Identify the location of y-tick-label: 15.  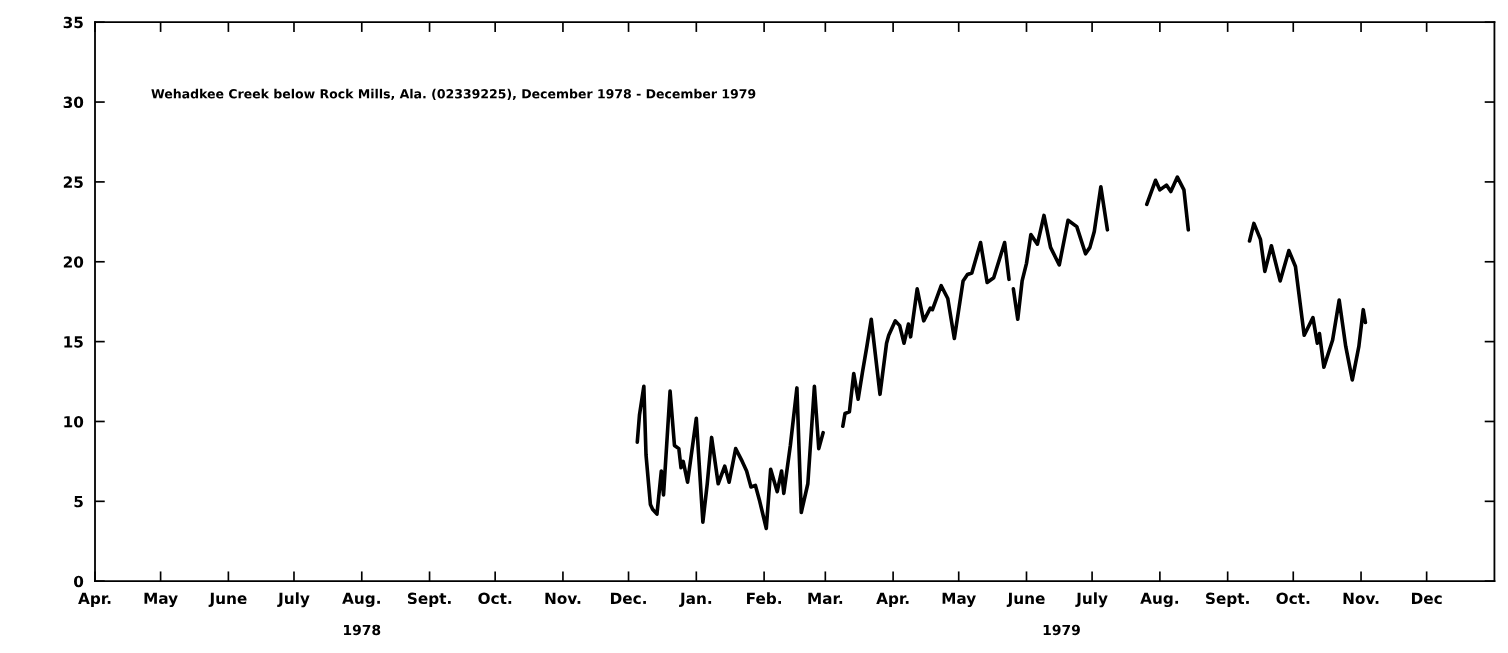
(73, 342).